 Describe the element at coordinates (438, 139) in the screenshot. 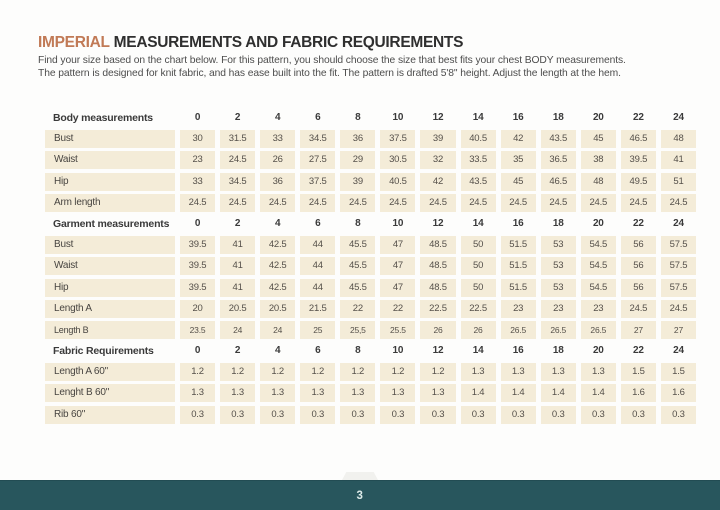

I see `cell-value: 39` at that location.